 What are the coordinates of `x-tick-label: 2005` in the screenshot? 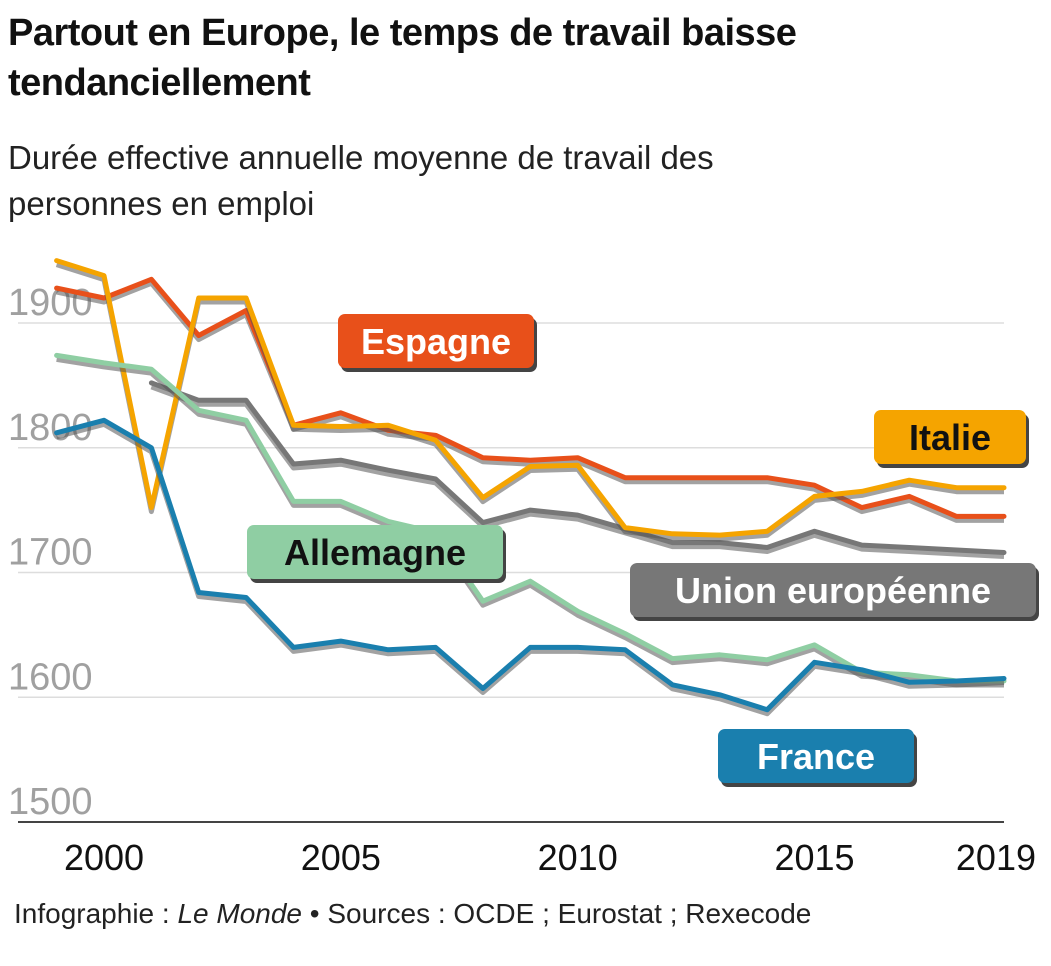 It's located at (341, 857).